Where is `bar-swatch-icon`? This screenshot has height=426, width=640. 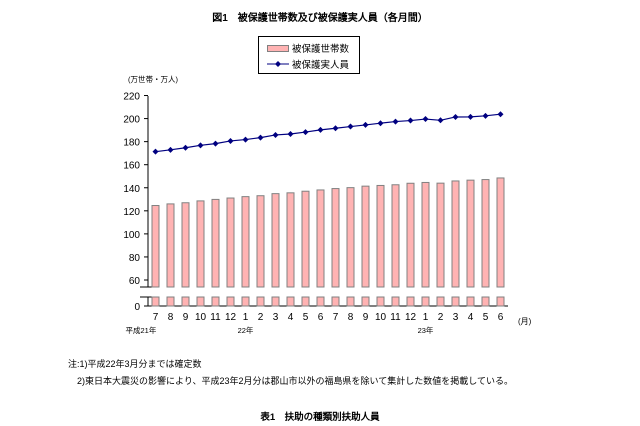
bar-swatch-icon is located at coordinates (278, 48).